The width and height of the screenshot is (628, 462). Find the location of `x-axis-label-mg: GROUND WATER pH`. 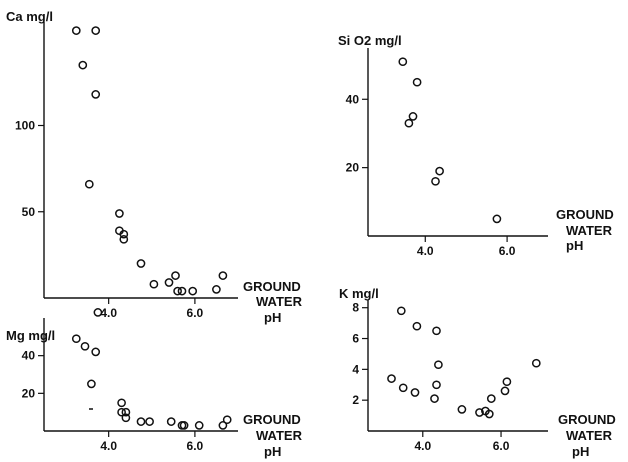

x-axis-label-mg: GROUND WATER pH is located at coordinates (273, 435).